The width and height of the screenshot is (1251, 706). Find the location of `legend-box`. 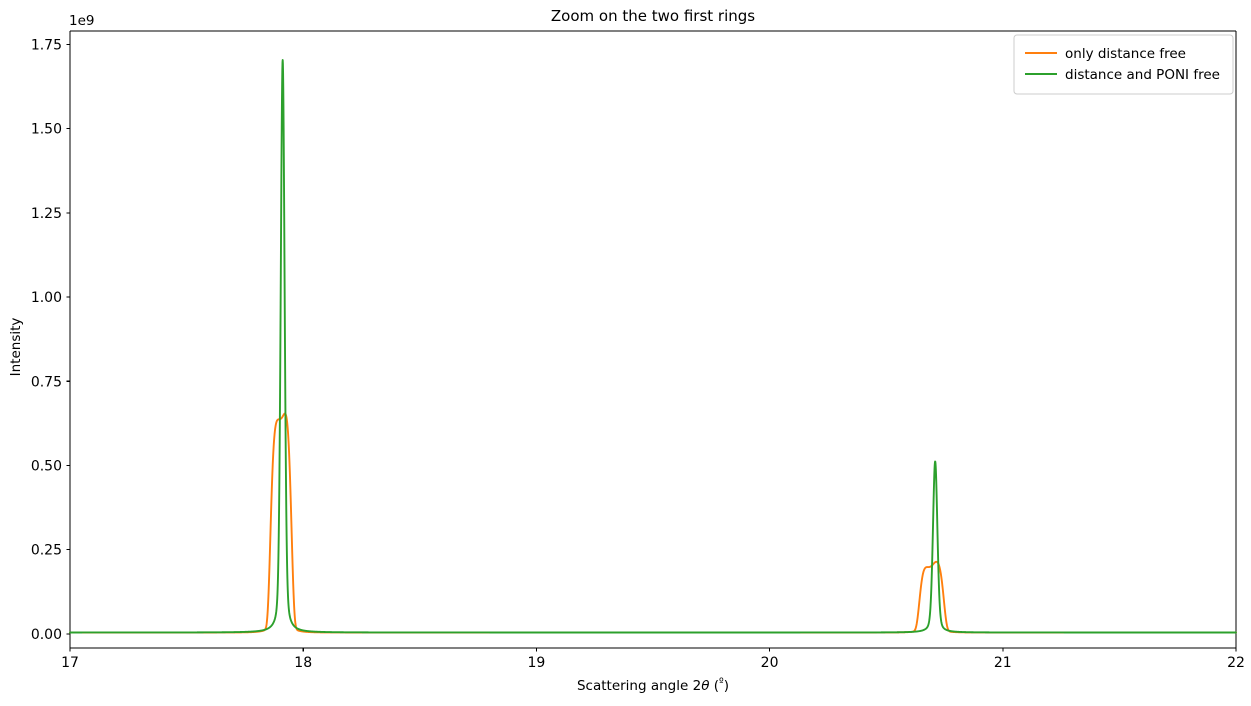

legend-box is located at coordinates (1123, 64).